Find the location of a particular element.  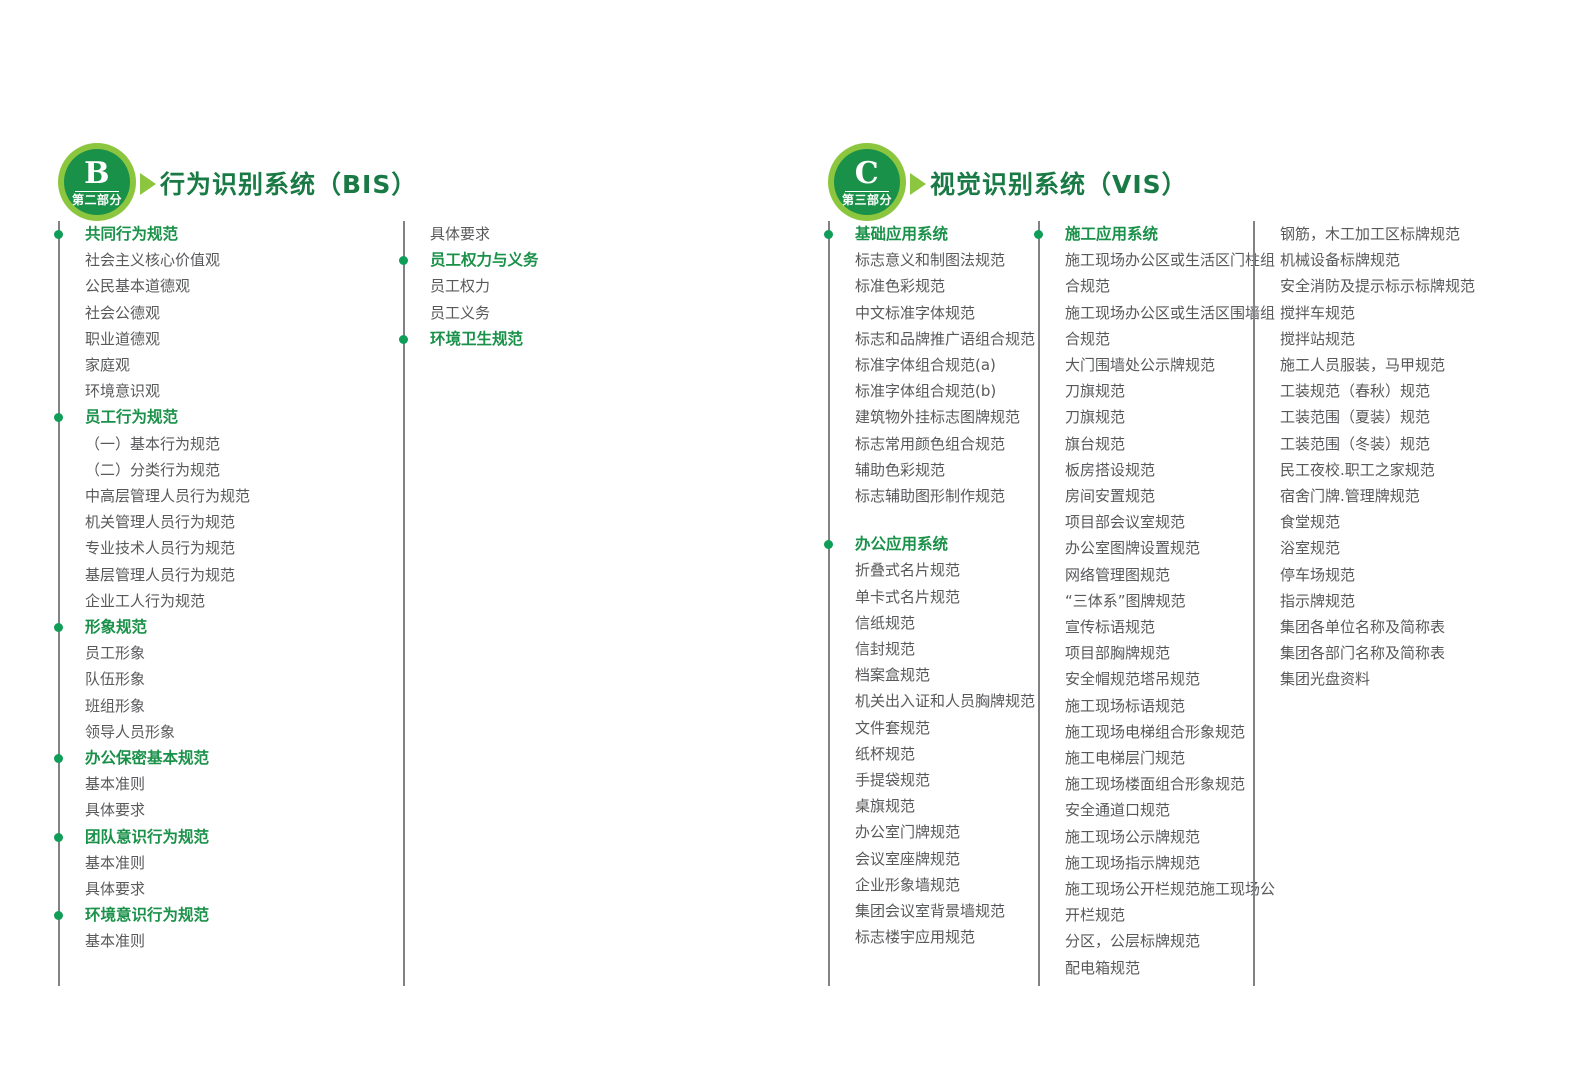

outline-item: 标志辅助图形制作规范 is located at coordinates (946, 496).